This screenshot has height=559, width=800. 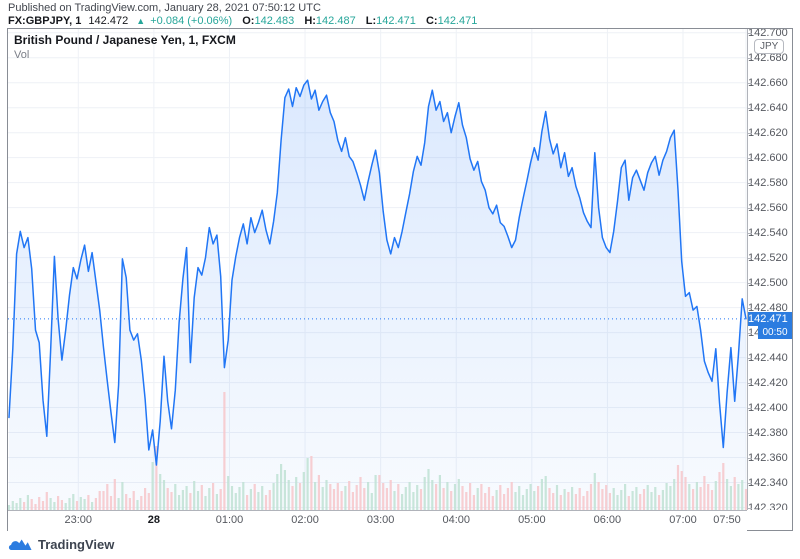 I want to click on tradingview-logo: TradingView, so click(x=61, y=544).